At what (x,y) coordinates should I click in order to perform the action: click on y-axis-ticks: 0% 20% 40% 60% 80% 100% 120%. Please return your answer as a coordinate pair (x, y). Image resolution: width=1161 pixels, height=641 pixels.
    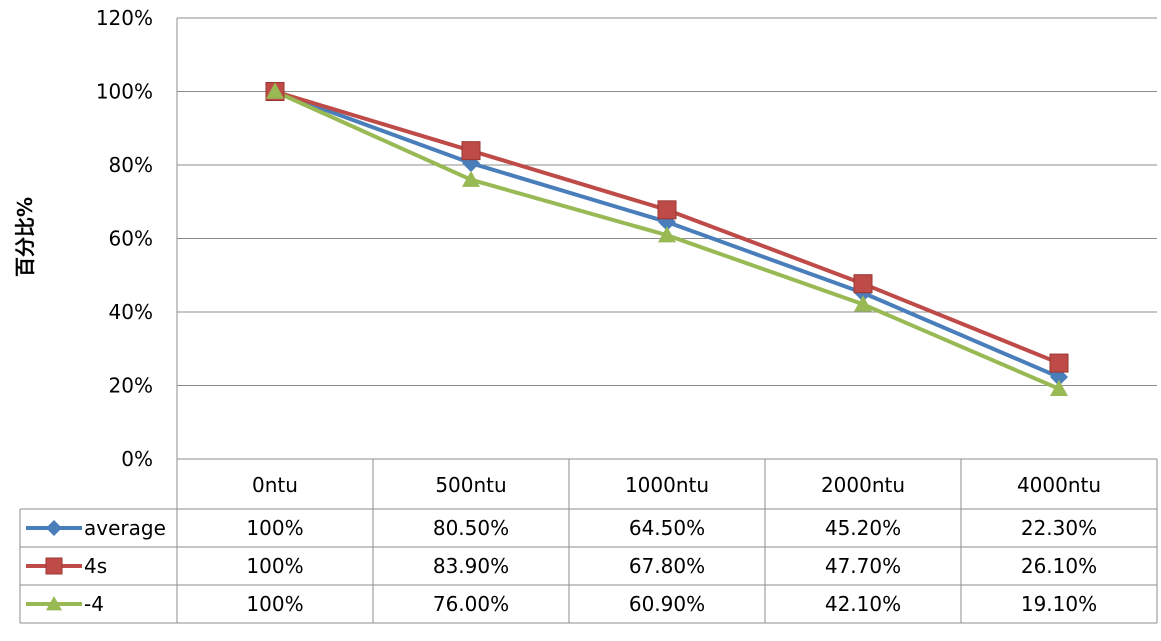
    Looking at the image, I should click on (124, 238).